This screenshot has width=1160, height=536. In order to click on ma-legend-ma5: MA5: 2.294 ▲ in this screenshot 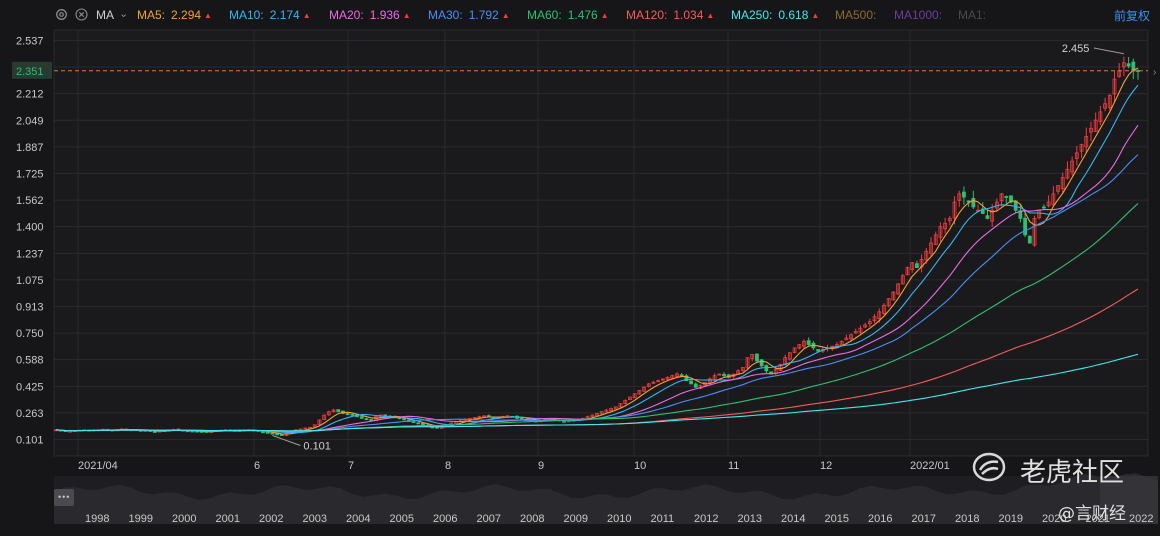, I will do `click(174, 15)`.